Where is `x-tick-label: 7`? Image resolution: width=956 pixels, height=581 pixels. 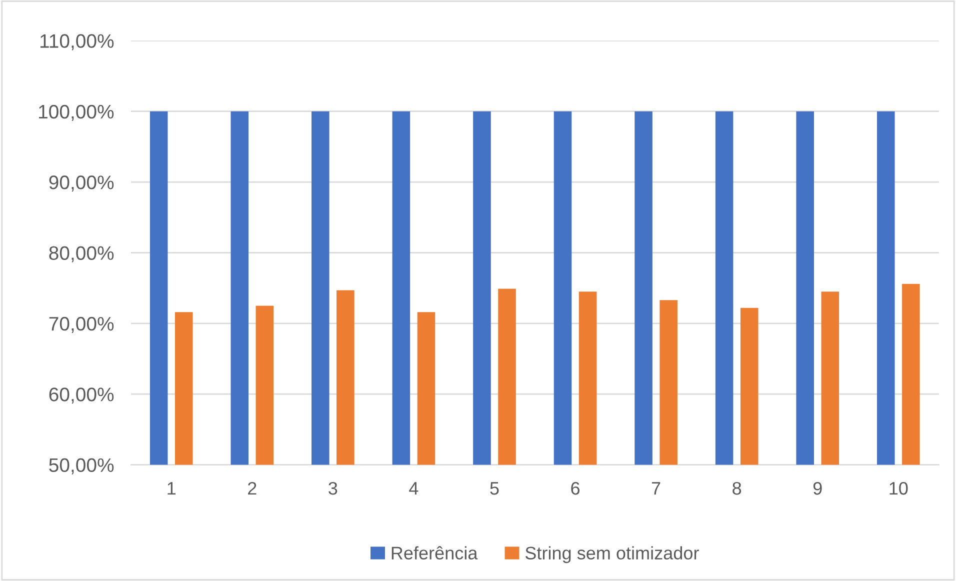 x-tick-label: 7 is located at coordinates (656, 488).